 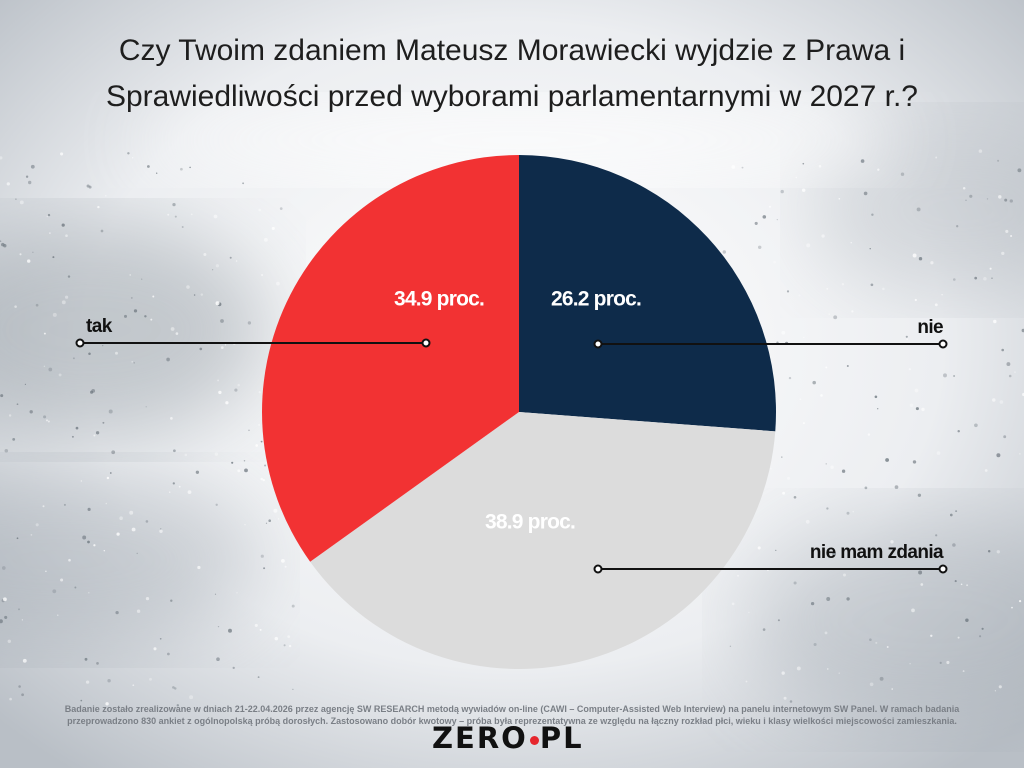 I want to click on value-label-nie: 26.2 proc., so click(x=596, y=299).